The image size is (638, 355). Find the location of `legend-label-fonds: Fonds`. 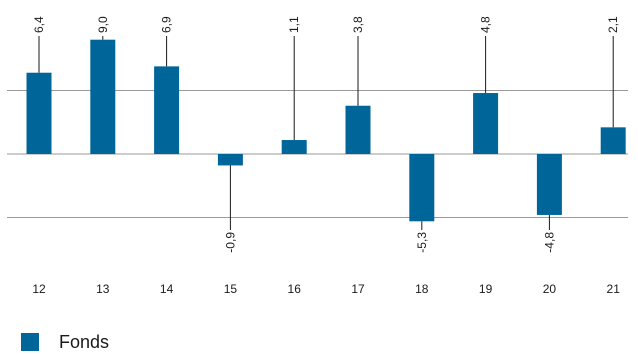

legend-label-fonds: Fonds is located at coordinates (84, 342).